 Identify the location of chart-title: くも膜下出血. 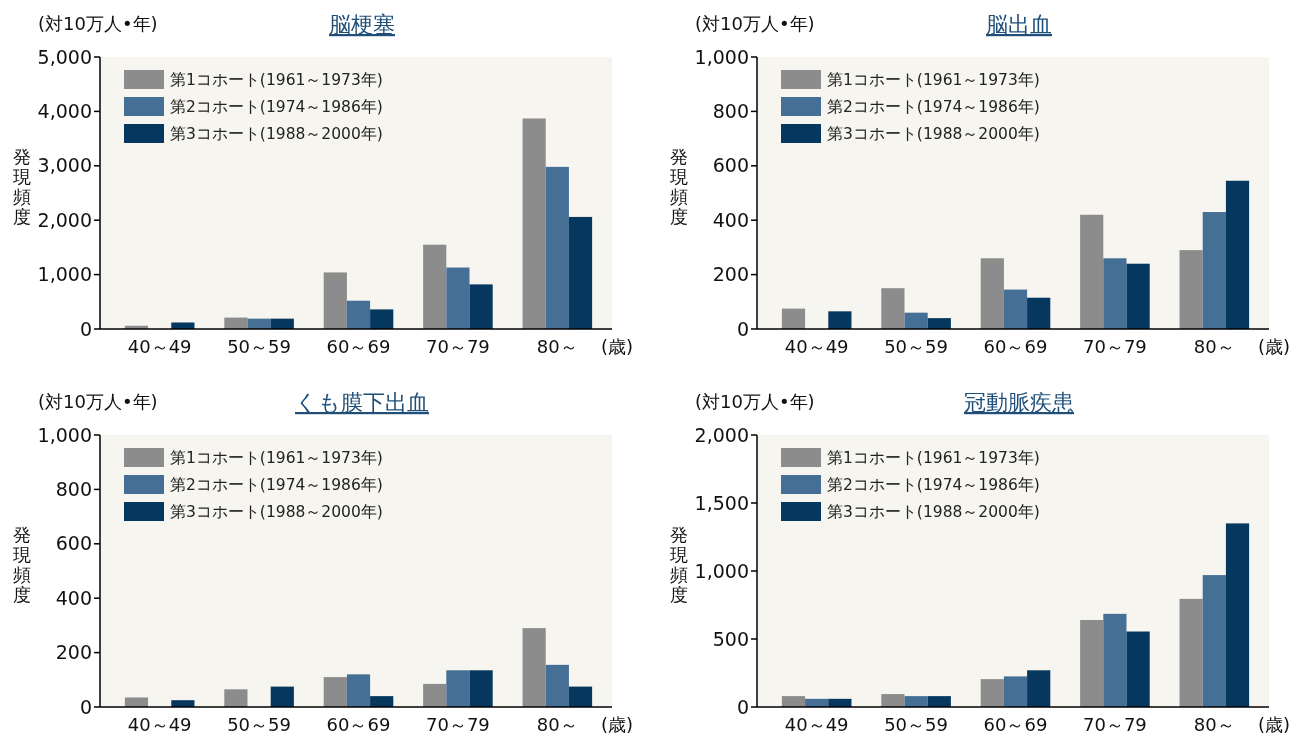
(362, 402).